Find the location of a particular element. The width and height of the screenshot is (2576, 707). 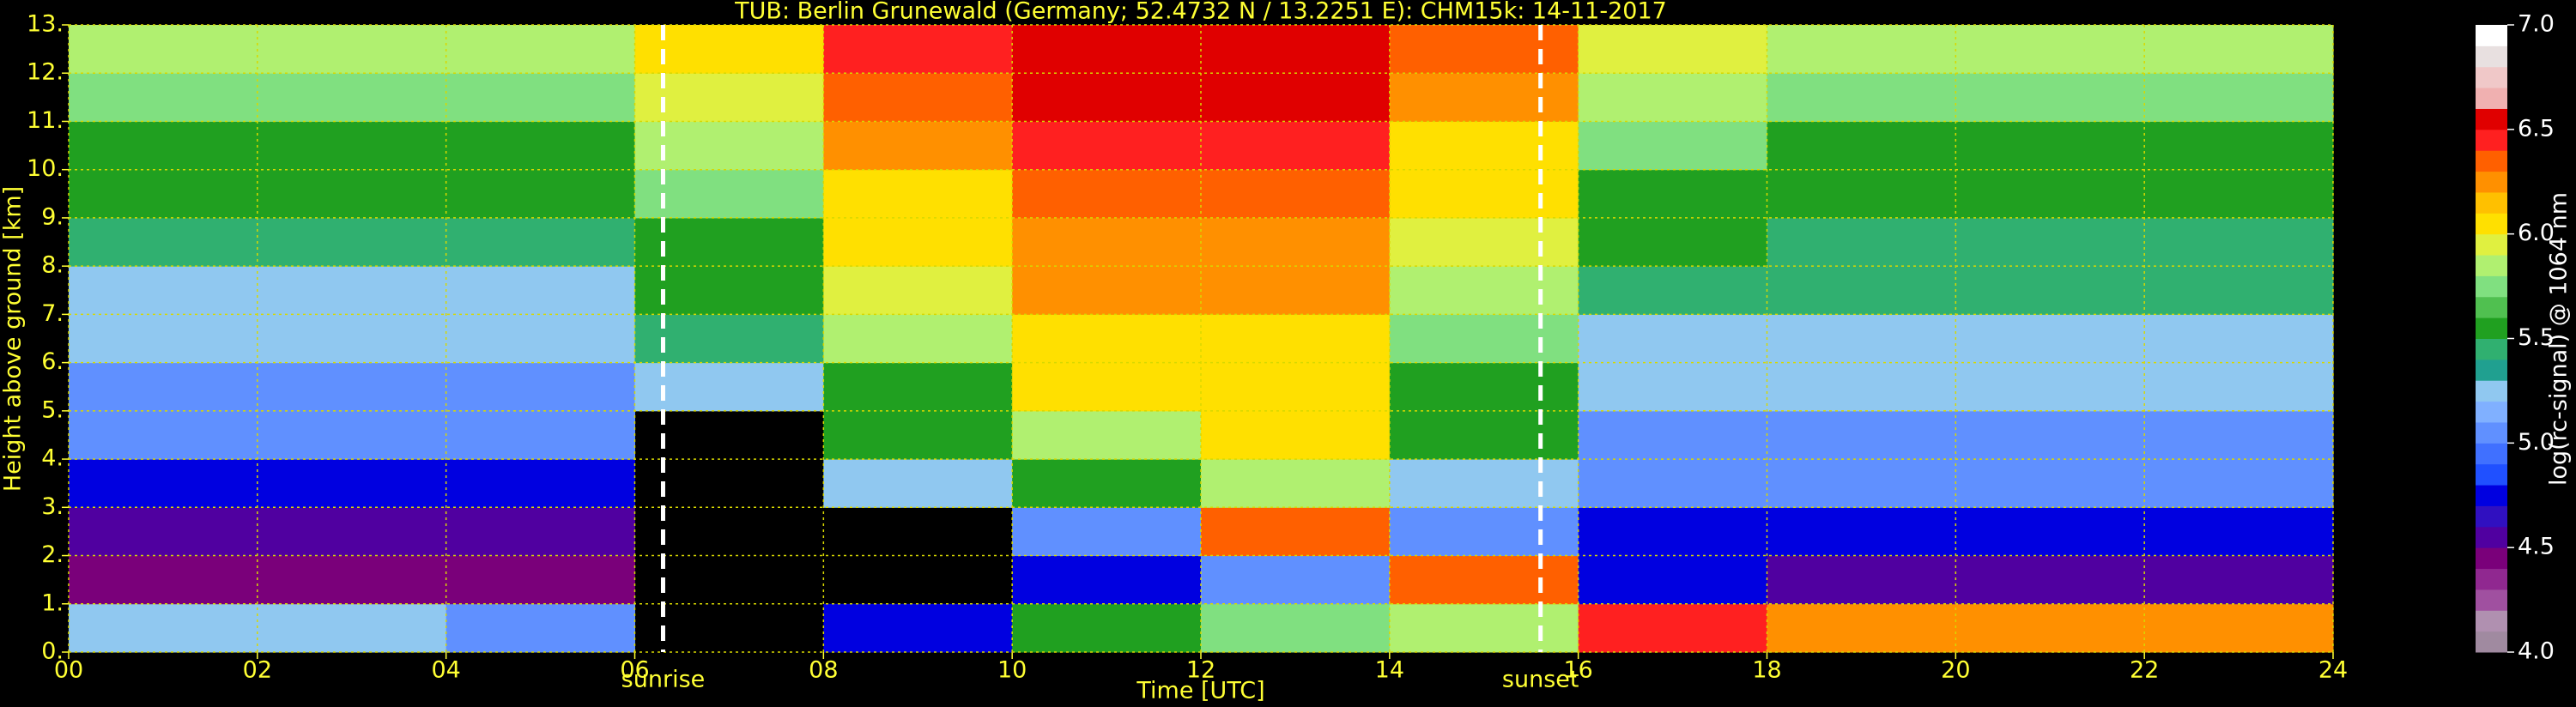

colorbar-tick-label: 4.0 is located at coordinates (2536, 651).